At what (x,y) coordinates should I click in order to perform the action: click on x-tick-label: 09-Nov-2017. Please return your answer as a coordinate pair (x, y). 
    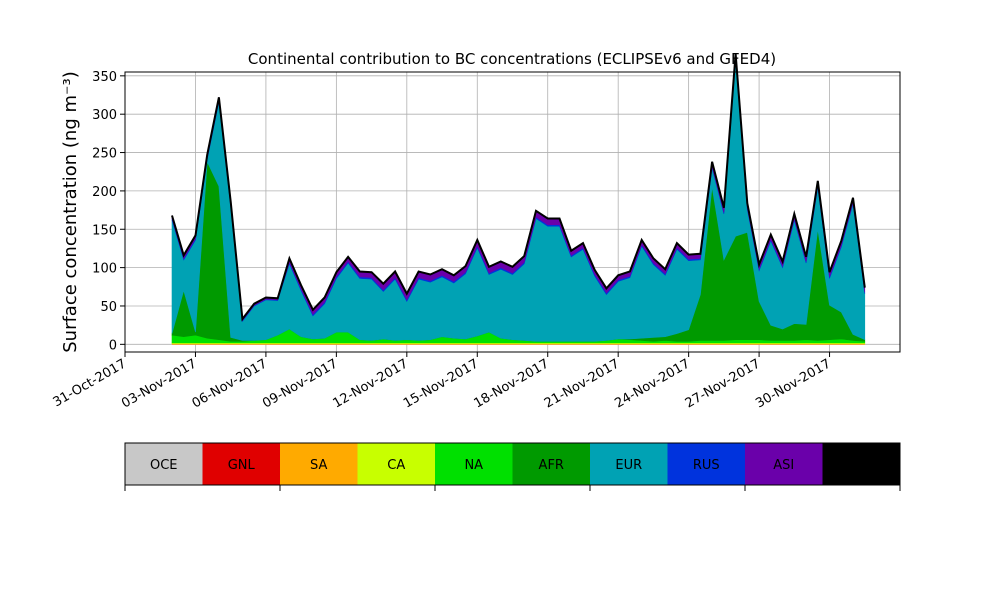
    Looking at the image, I should click on (300, 383).